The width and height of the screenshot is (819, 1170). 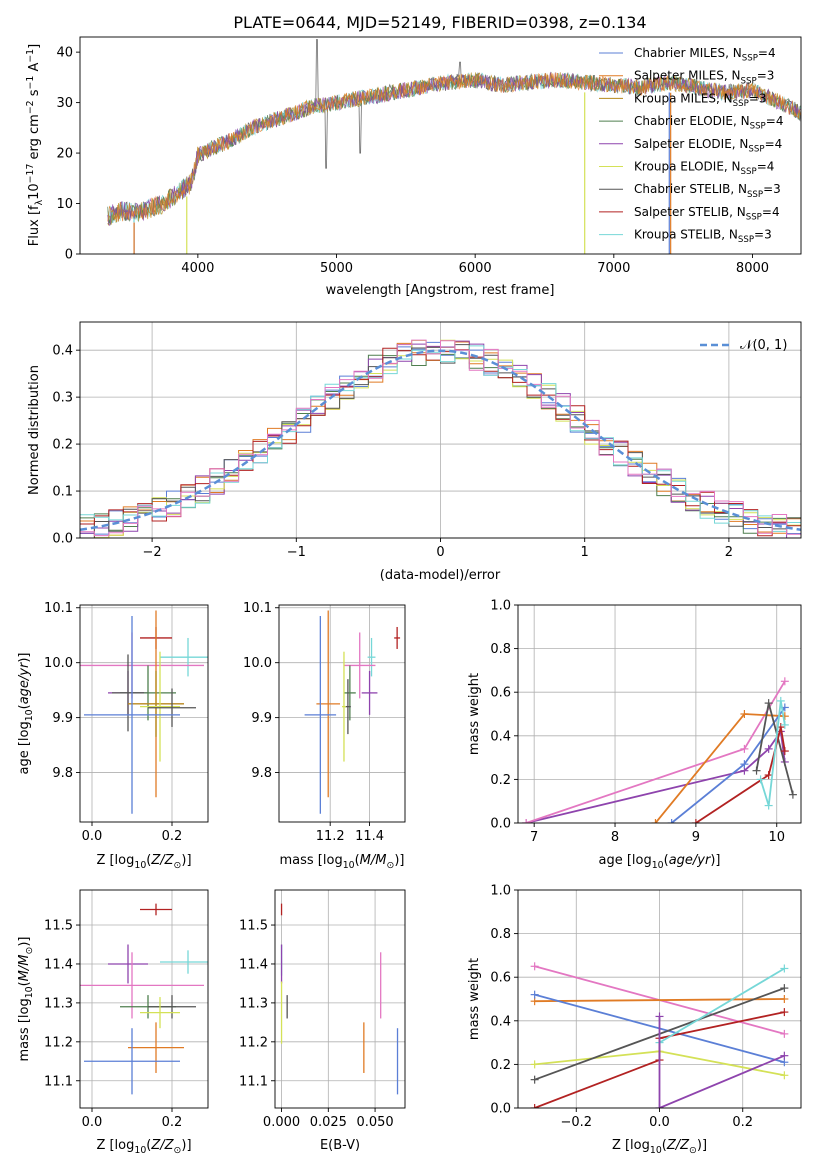 What do you see at coordinates (615, 837) in the screenshot?
I see `x-tick-label: 8` at bounding box center [615, 837].